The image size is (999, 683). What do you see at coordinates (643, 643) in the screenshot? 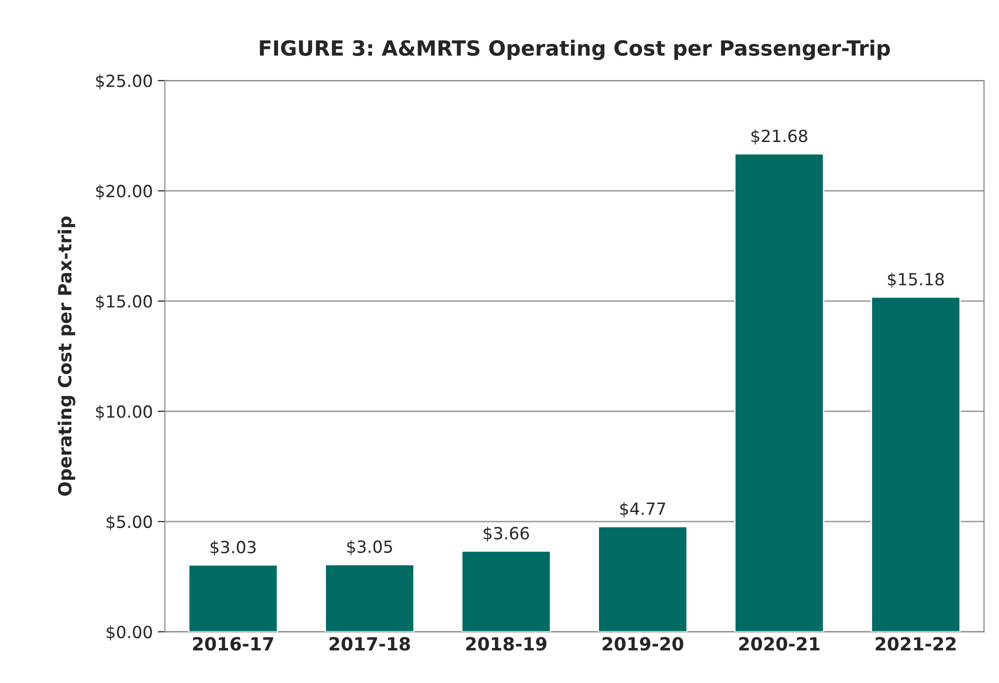
I see `x-tick-label: 2019-20` at bounding box center [643, 643].